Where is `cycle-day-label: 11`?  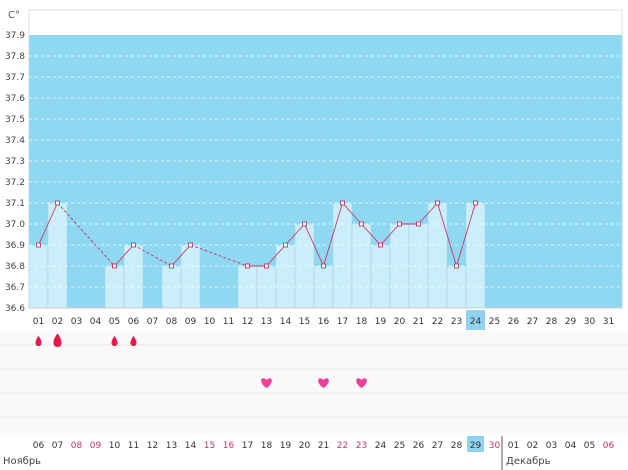 cycle-day-label: 11 is located at coordinates (228, 322).